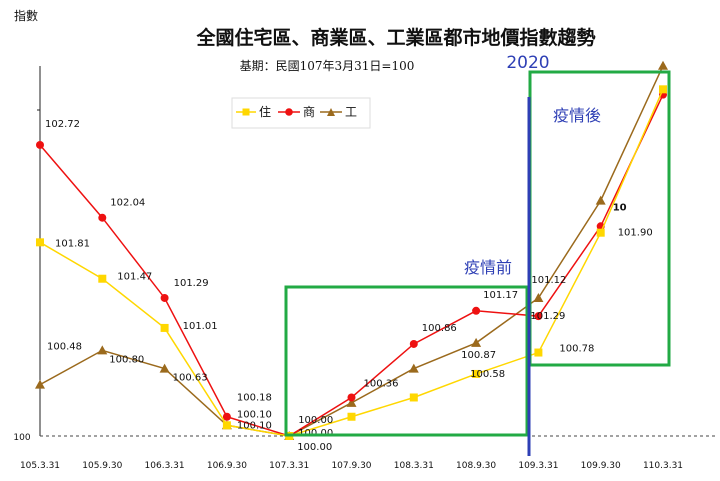  I want to click on data-label: 102.72, so click(62, 124).